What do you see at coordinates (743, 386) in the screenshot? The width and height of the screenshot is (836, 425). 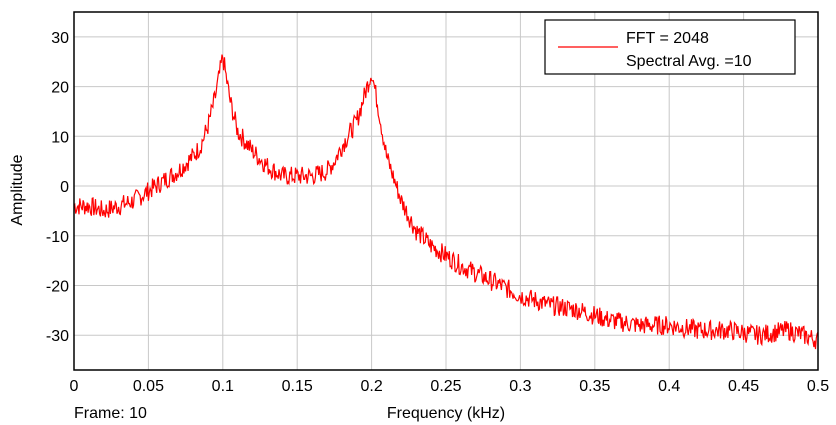 I see `x-tick-label: 0.45` at bounding box center [743, 386].